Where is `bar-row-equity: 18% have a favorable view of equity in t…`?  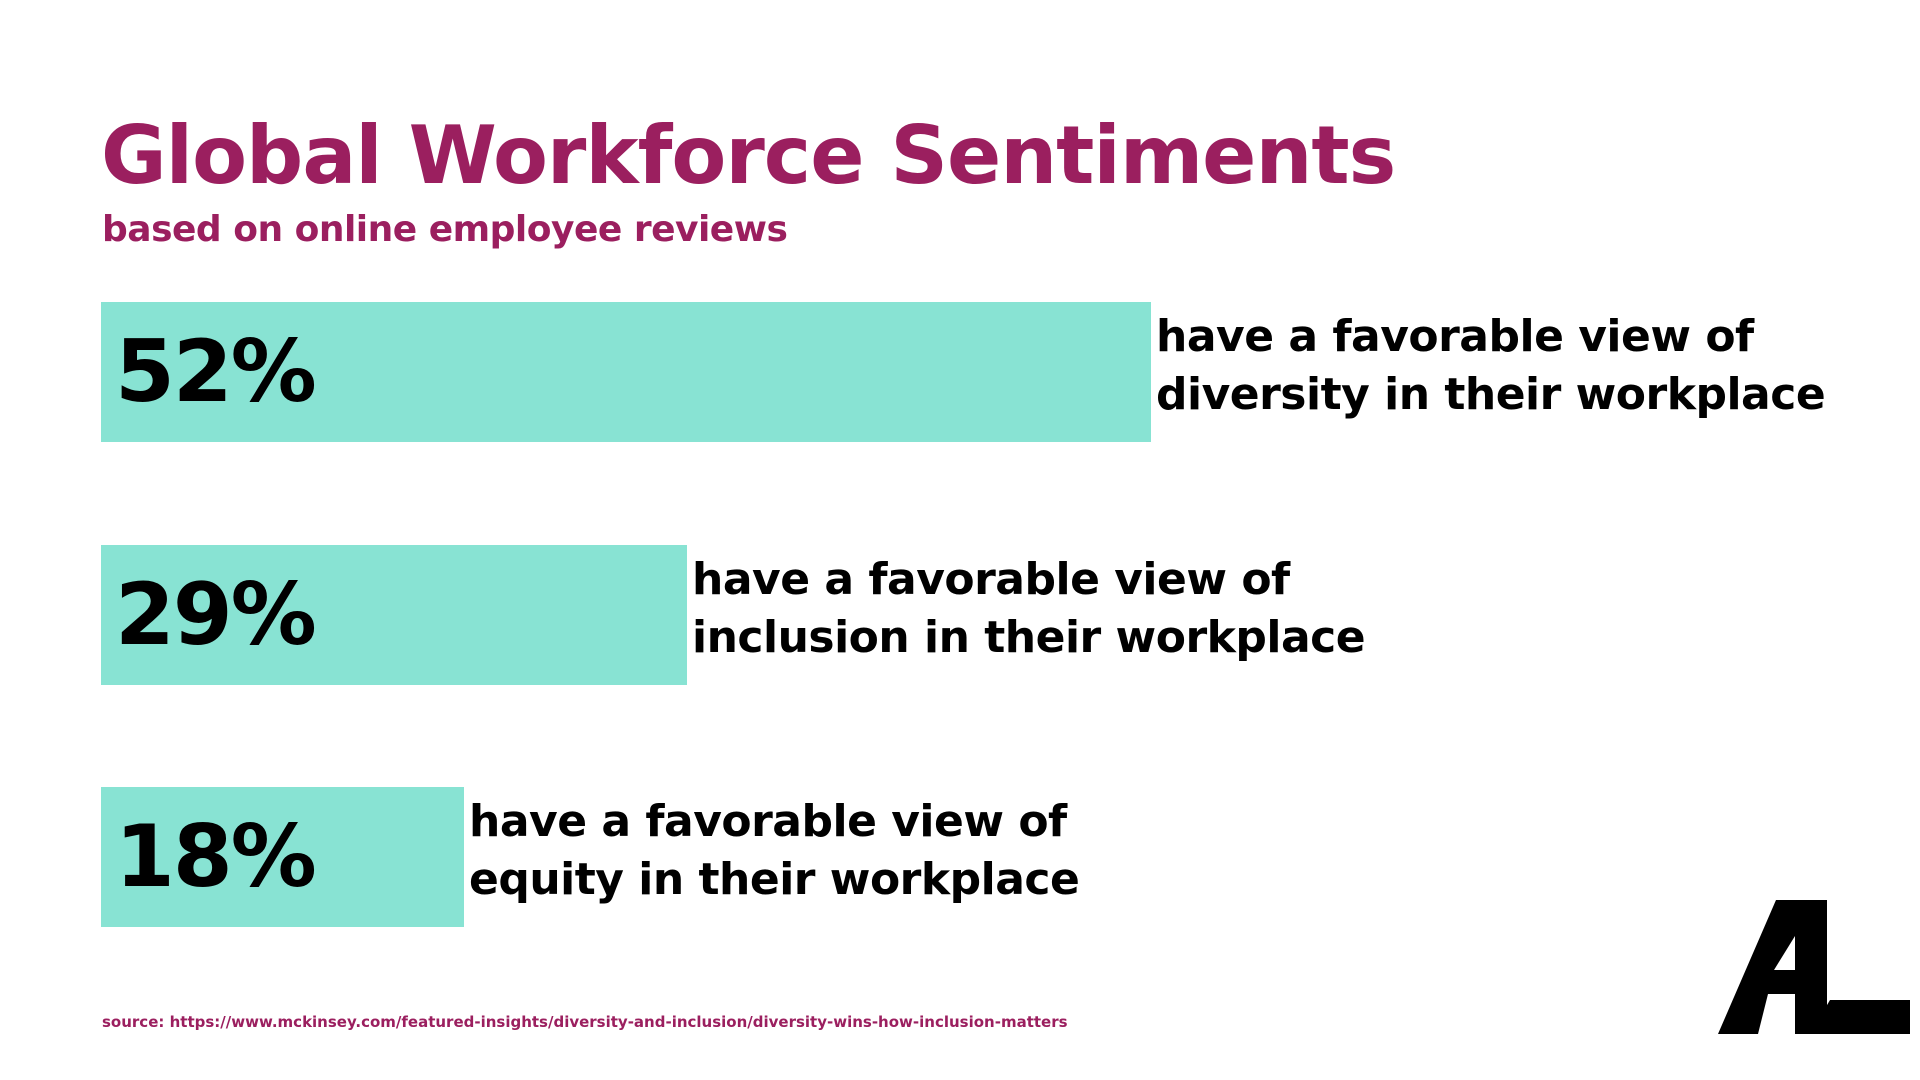 bar-row-equity: 18% have a favorable view of equity in t… is located at coordinates (590, 857).